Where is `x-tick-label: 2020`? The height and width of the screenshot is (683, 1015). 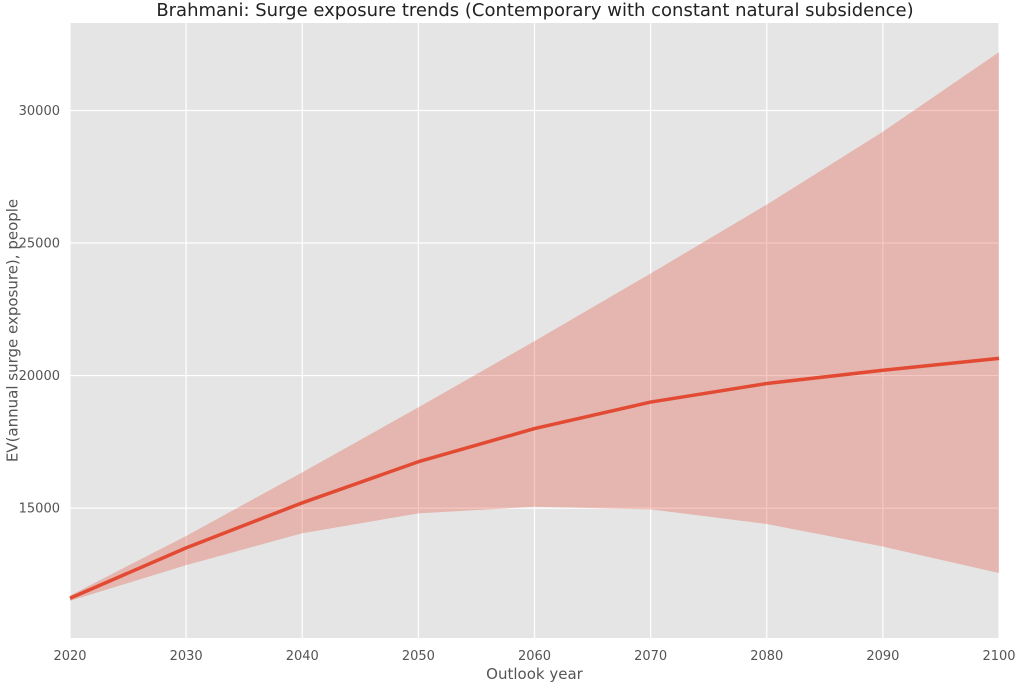 x-tick-label: 2020 is located at coordinates (69, 656).